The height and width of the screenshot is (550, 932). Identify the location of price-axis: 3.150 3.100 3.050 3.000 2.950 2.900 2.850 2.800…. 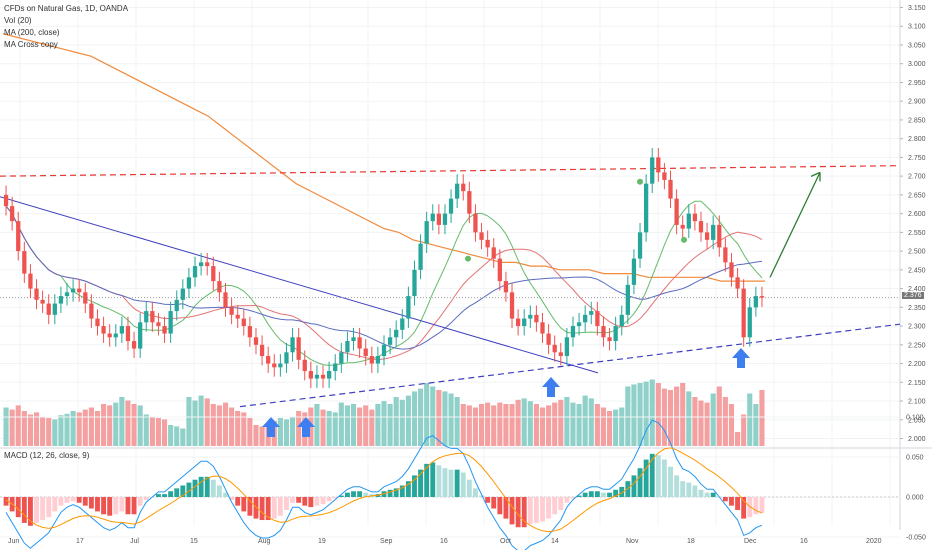
(913, 273).